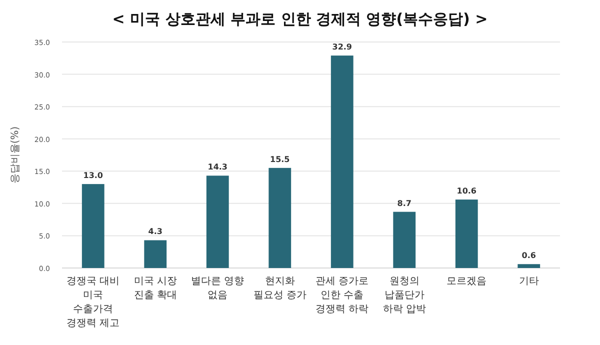  Describe the element at coordinates (155, 288) in the screenshot. I see `x-tick-label: 미국 시장 진출 확대` at that location.